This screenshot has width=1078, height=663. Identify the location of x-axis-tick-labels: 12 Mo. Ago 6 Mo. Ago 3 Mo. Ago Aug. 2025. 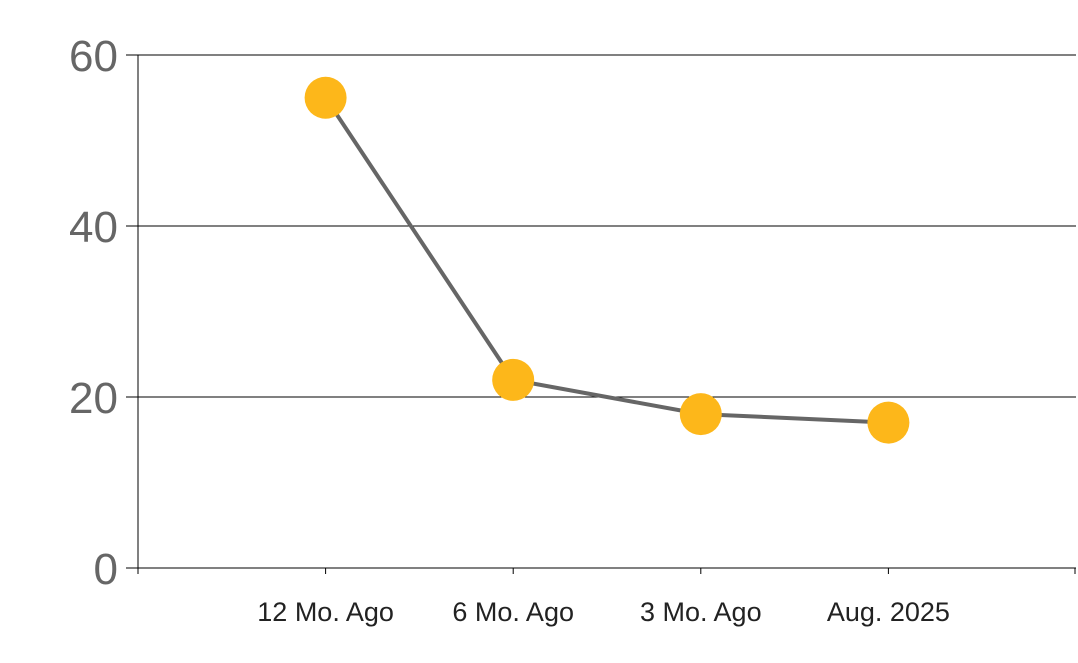
(603, 612).